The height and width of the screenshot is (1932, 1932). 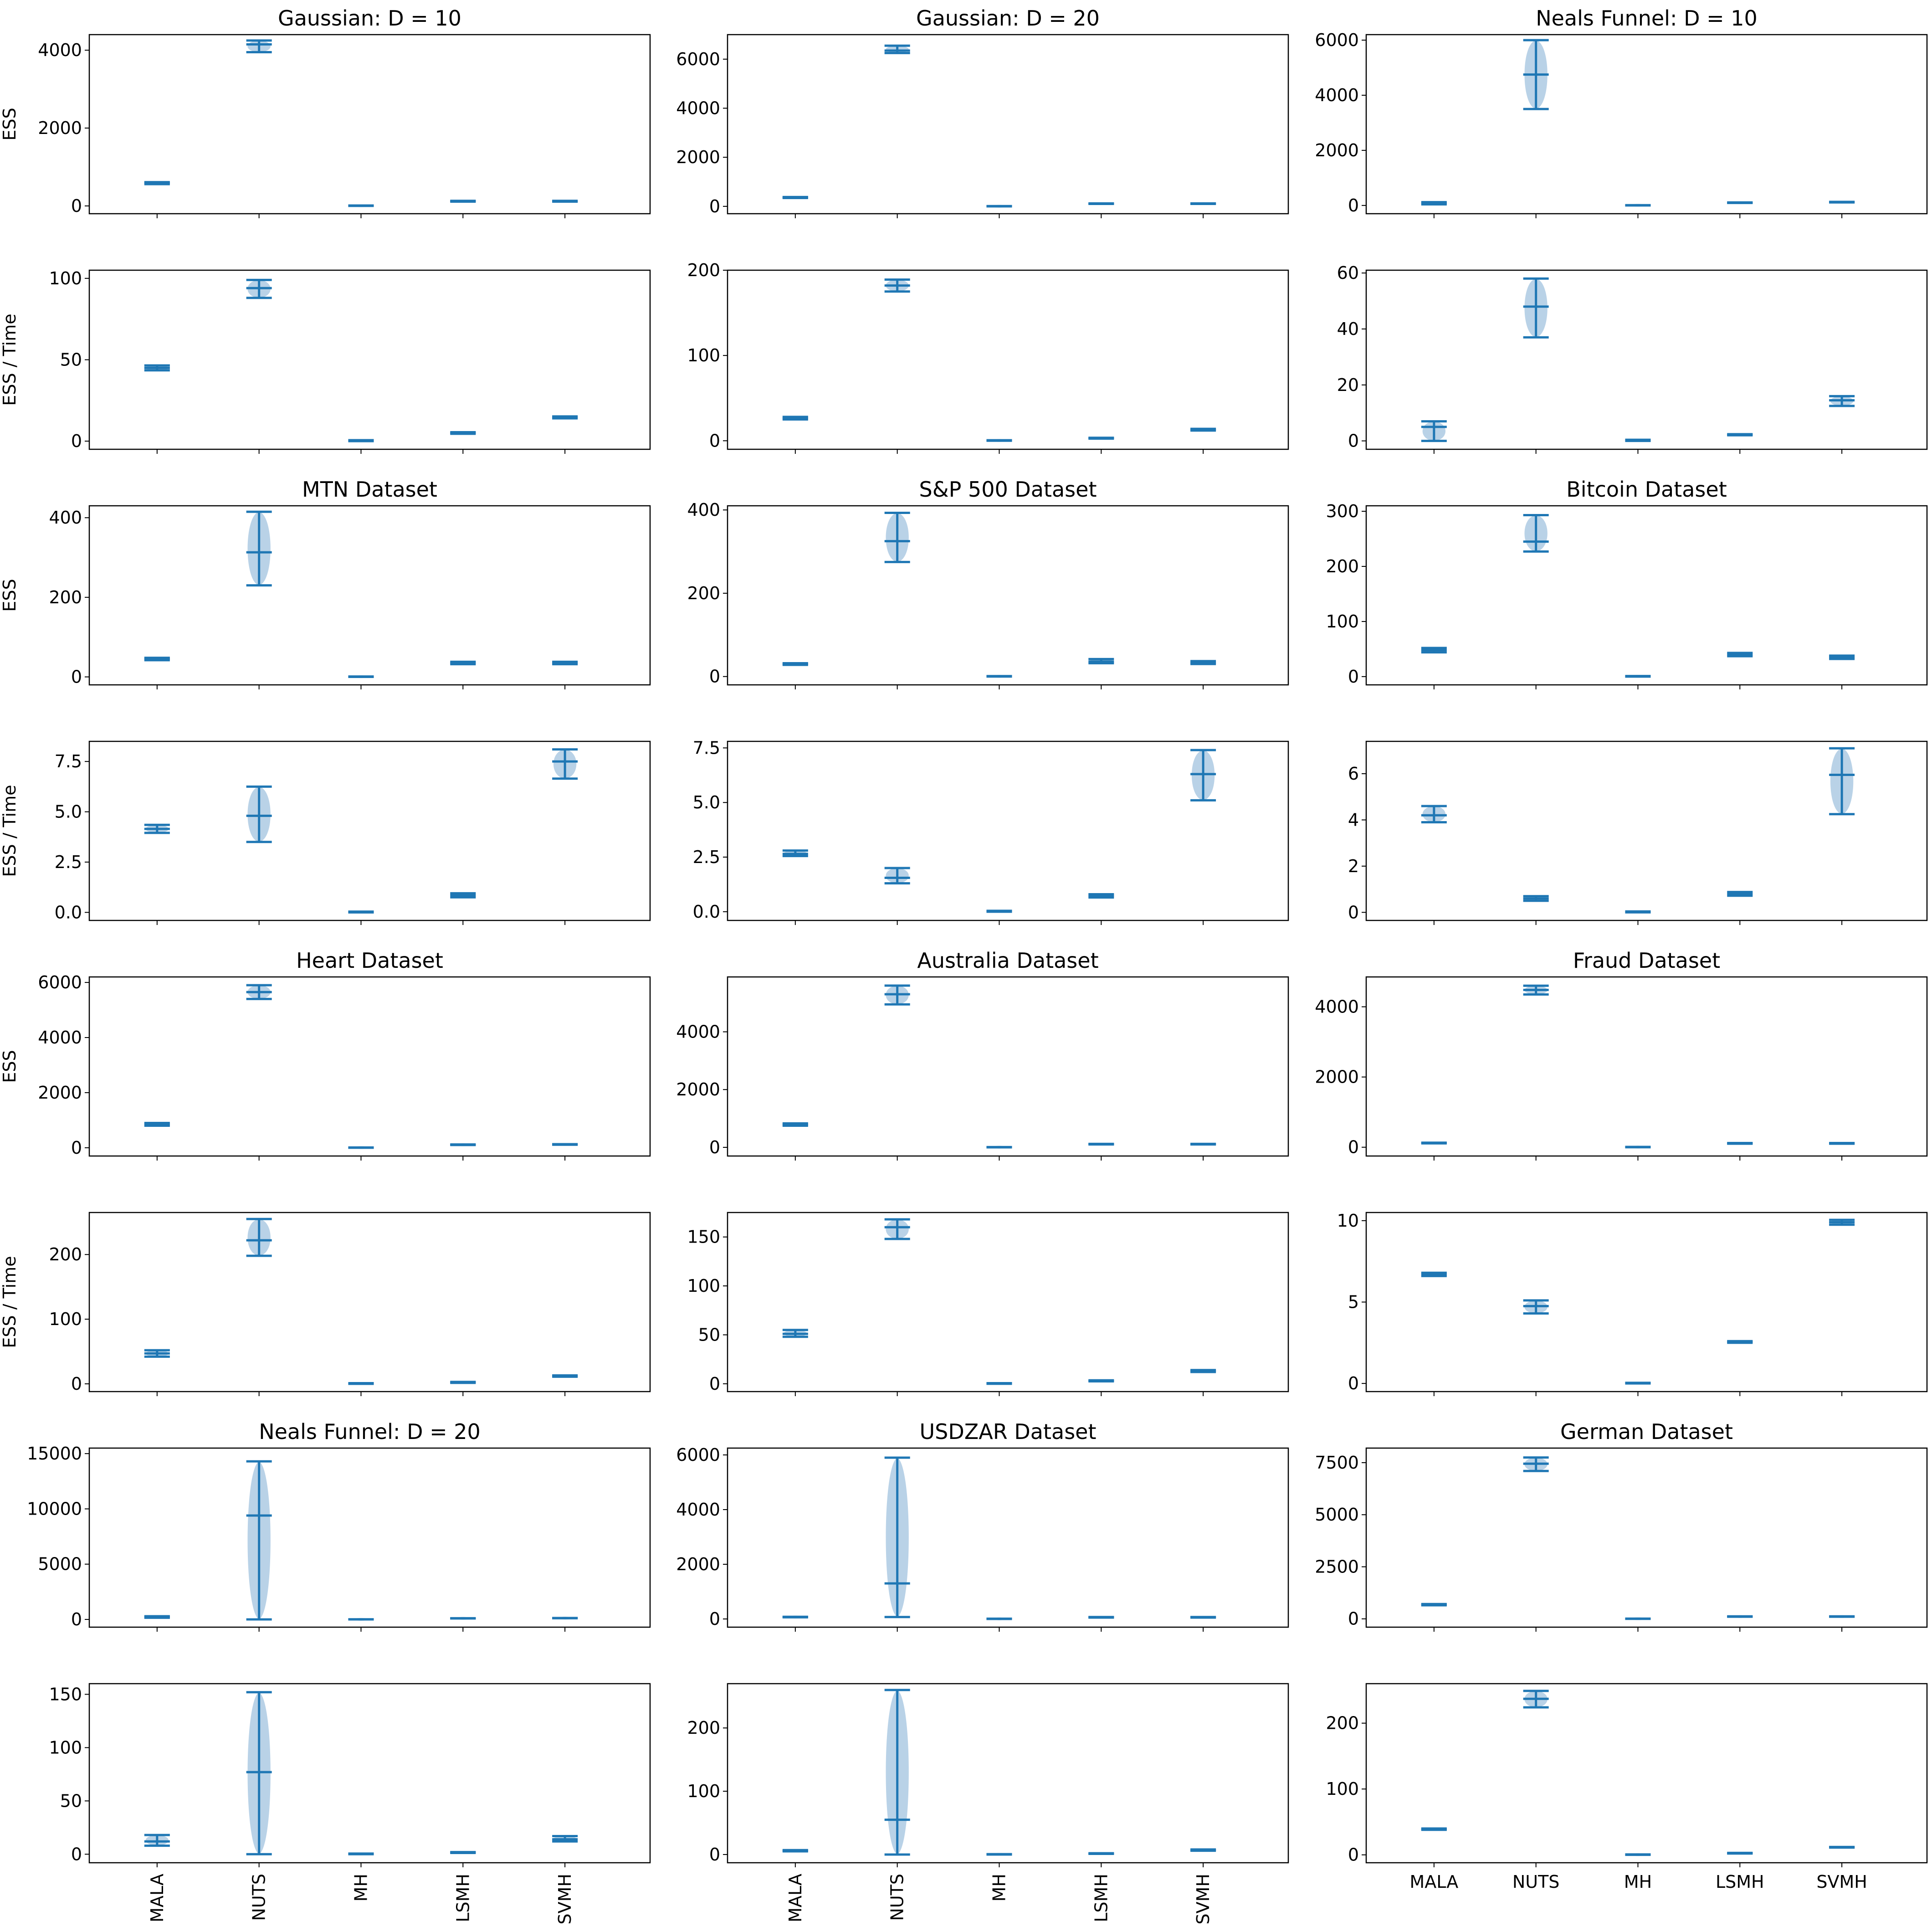 I want to click on subplot-p3: ESS / Time 0 50 100, so click(x=326, y=361).